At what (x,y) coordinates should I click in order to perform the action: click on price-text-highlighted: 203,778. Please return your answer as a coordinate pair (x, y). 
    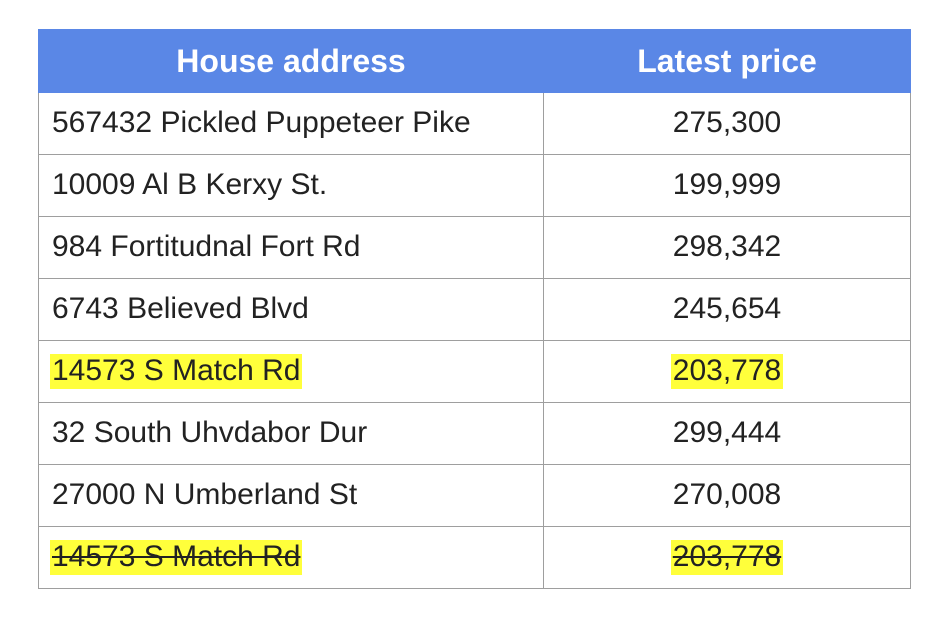
    Looking at the image, I should click on (727, 371).